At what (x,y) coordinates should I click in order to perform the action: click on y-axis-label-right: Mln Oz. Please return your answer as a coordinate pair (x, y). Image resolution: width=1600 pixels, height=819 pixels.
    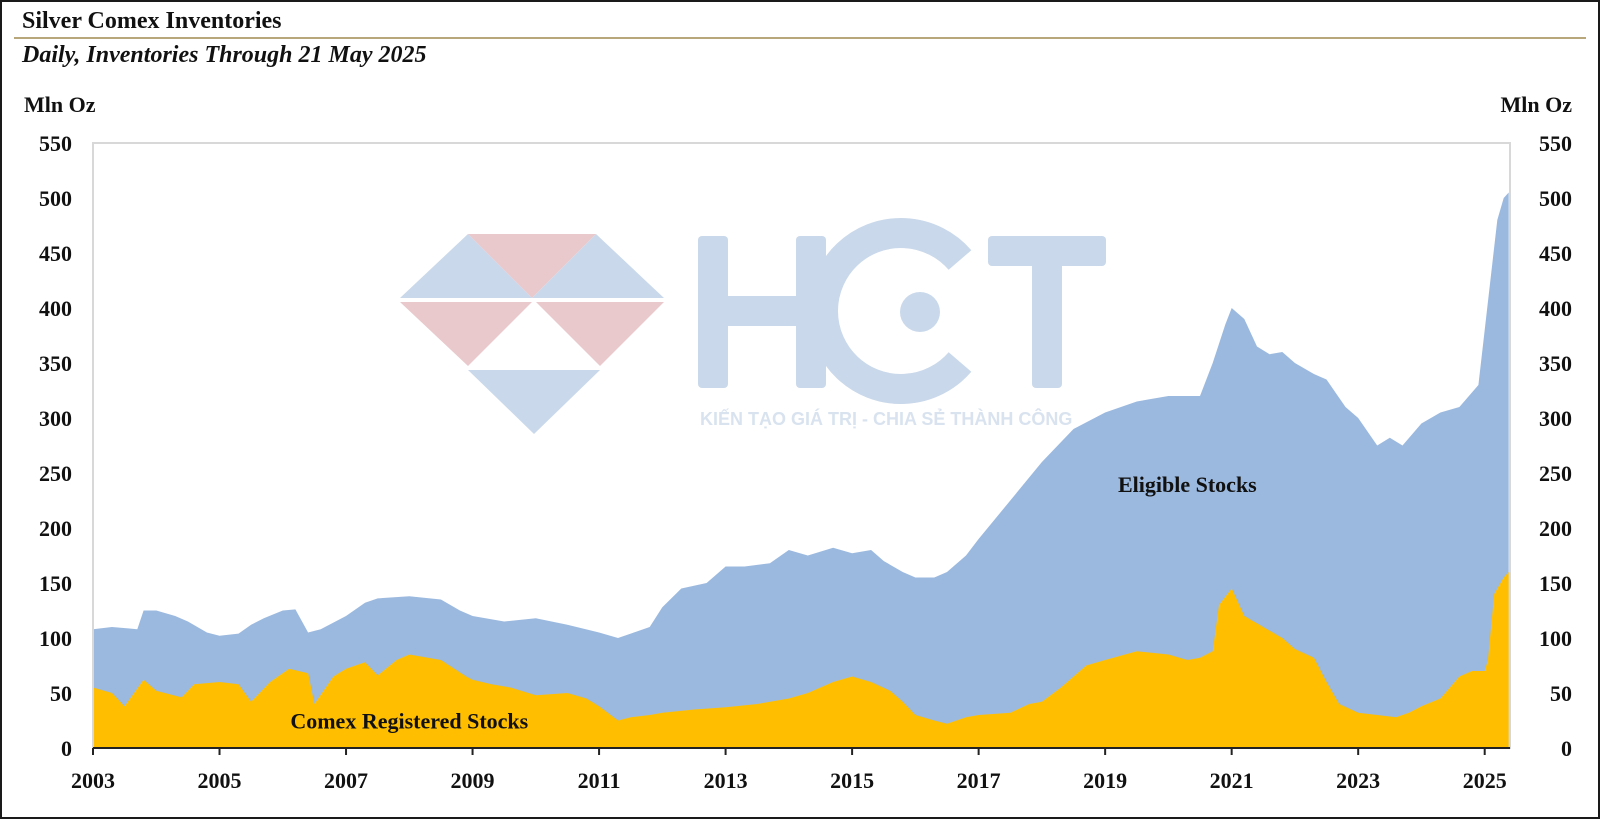
    Looking at the image, I should click on (1537, 104).